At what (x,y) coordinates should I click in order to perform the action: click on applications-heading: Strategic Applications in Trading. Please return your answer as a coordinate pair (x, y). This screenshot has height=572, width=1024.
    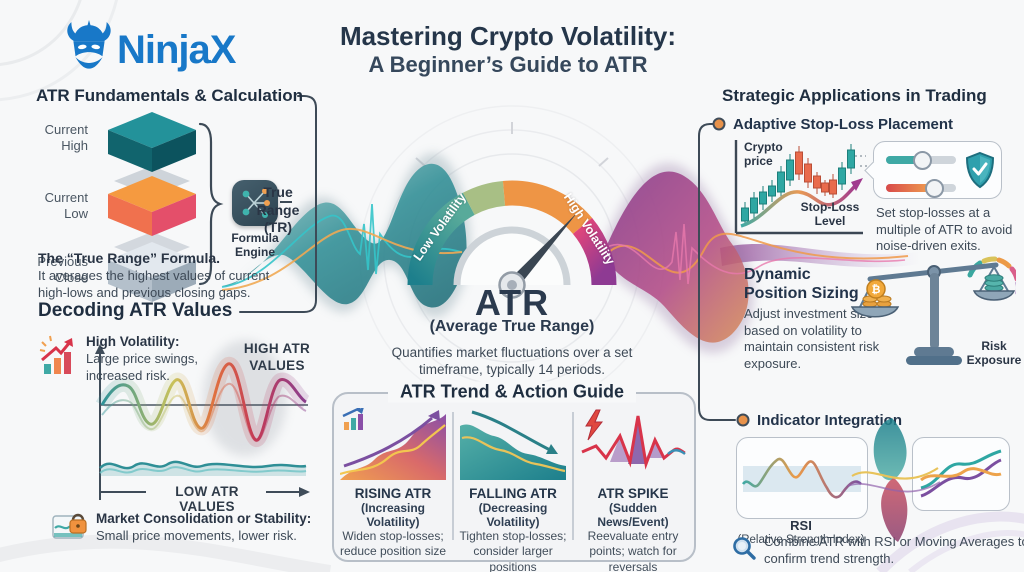
    Looking at the image, I should click on (854, 95).